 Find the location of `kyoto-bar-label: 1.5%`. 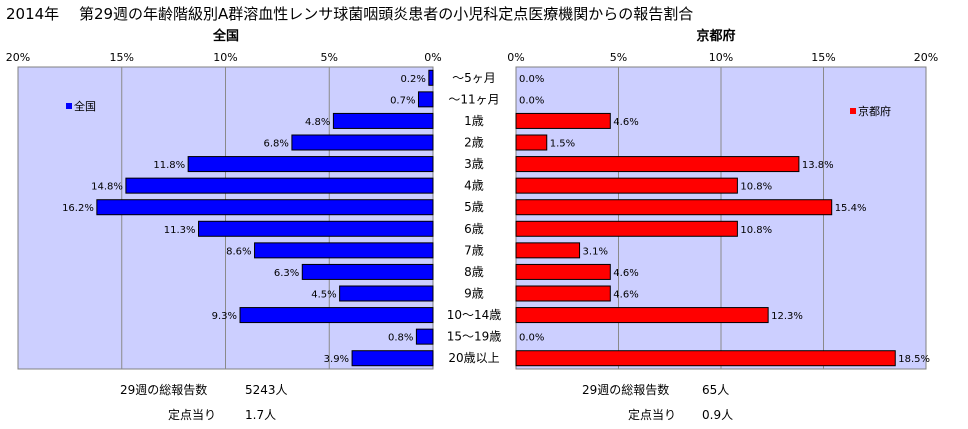

kyoto-bar-label: 1.5% is located at coordinates (562, 144).